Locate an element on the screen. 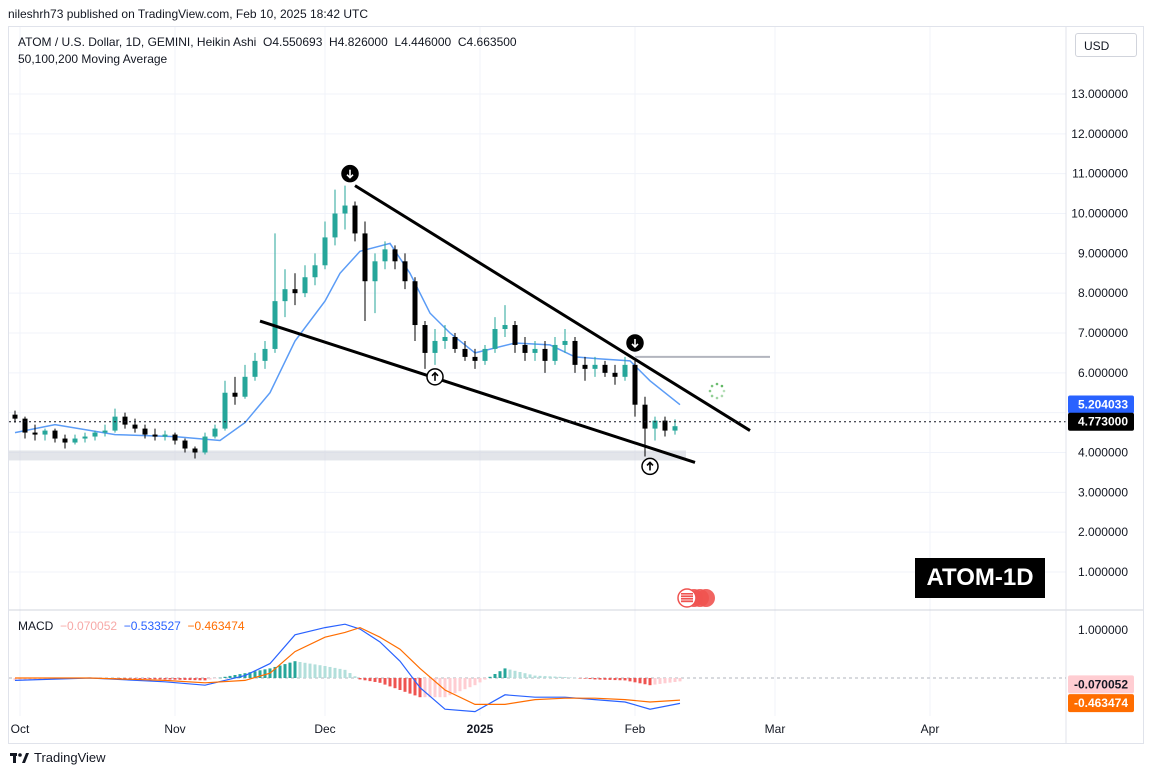 This screenshot has height=777, width=1154. macd-tick-label: 1.000000 is located at coordinates (1103, 630).